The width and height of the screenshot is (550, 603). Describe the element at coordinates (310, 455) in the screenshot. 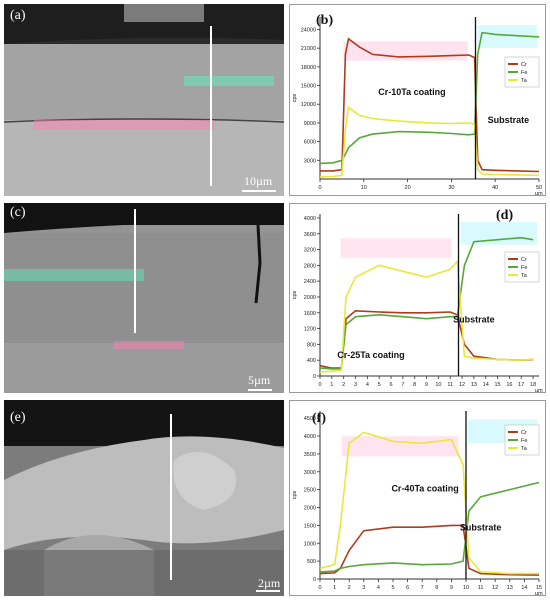

I see `y-tick-label: 3500` at that location.